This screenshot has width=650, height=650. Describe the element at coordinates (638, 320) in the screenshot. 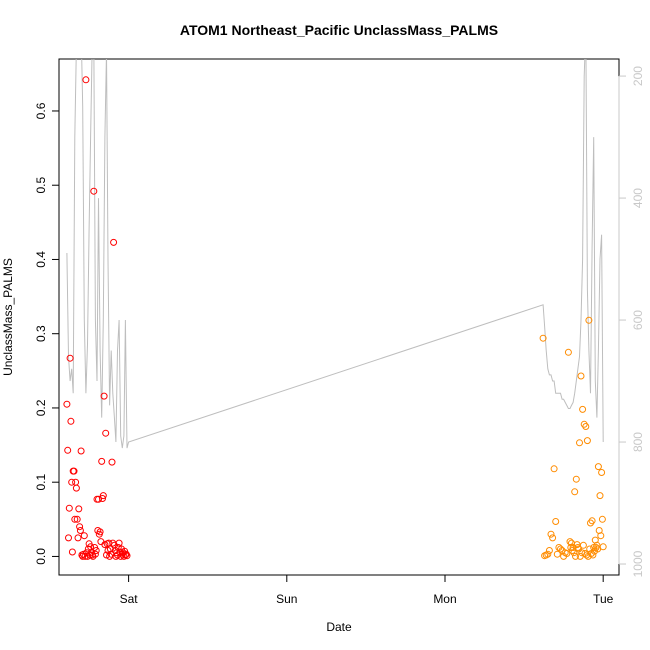

I see `y2-tick-label: 600` at that location.